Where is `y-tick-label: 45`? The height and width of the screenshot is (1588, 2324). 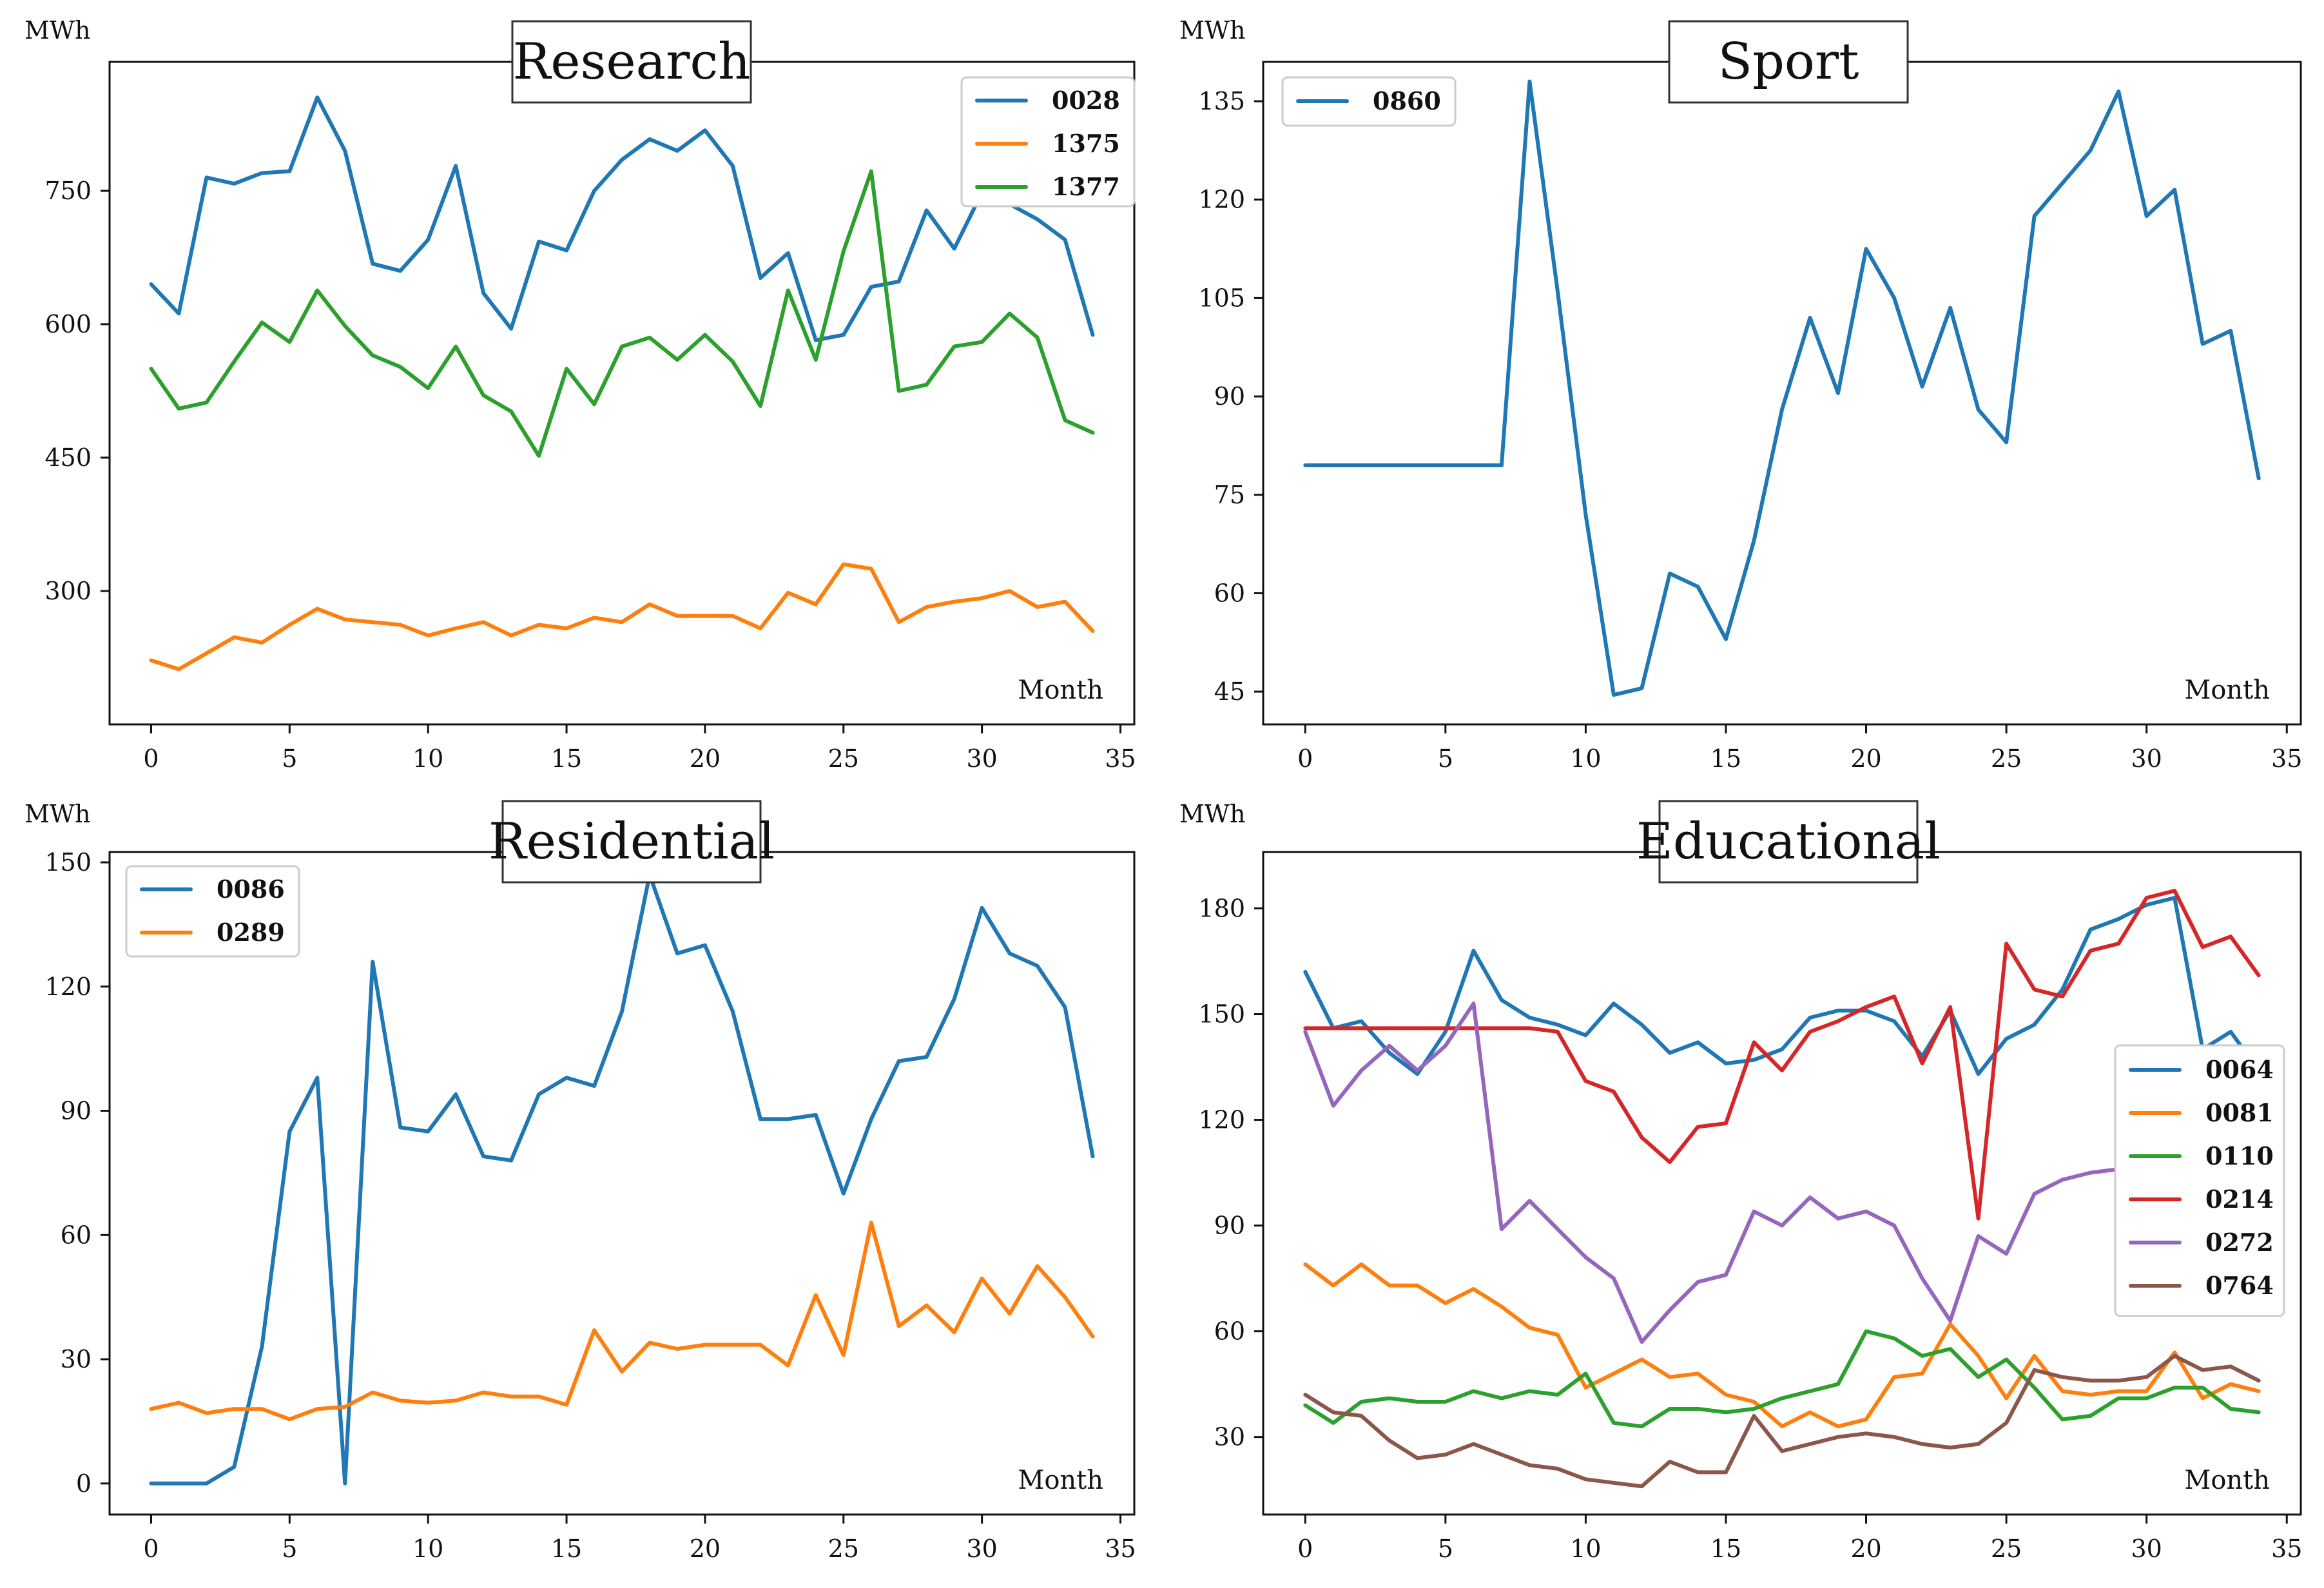 y-tick-label: 45 is located at coordinates (1229, 691).